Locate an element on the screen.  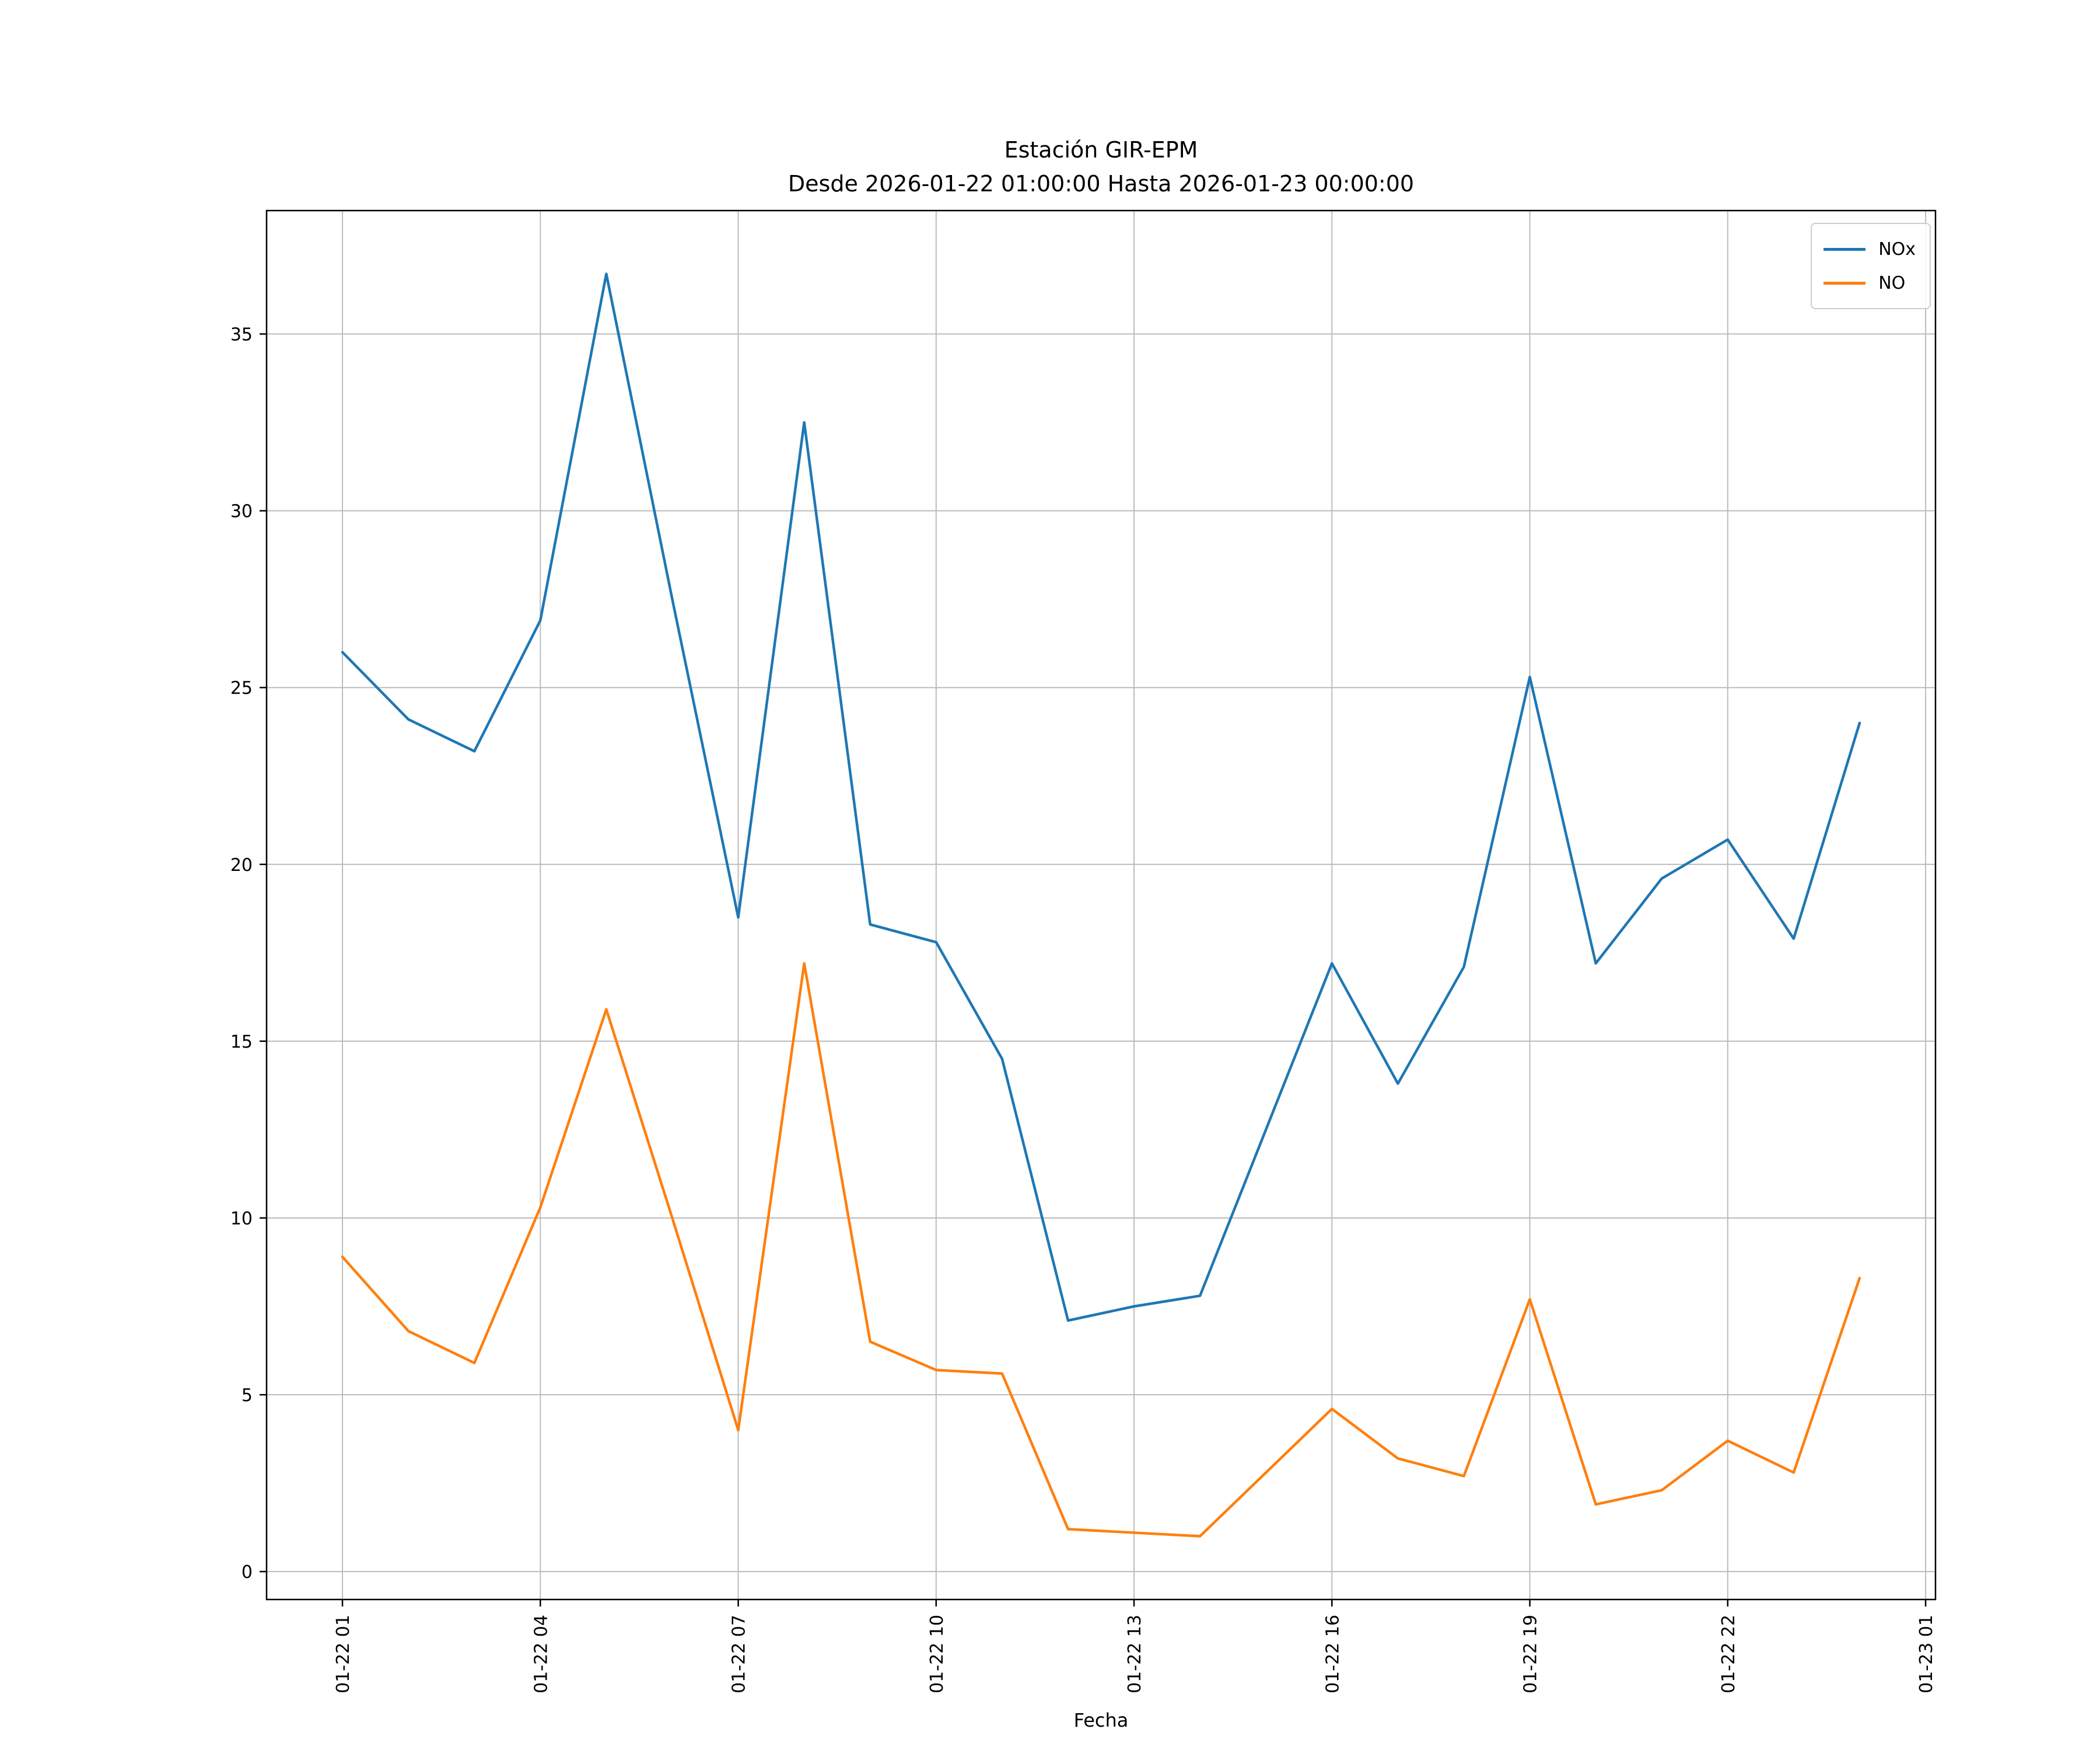
x-tick-label: 01-23 01 is located at coordinates (1926, 1654).